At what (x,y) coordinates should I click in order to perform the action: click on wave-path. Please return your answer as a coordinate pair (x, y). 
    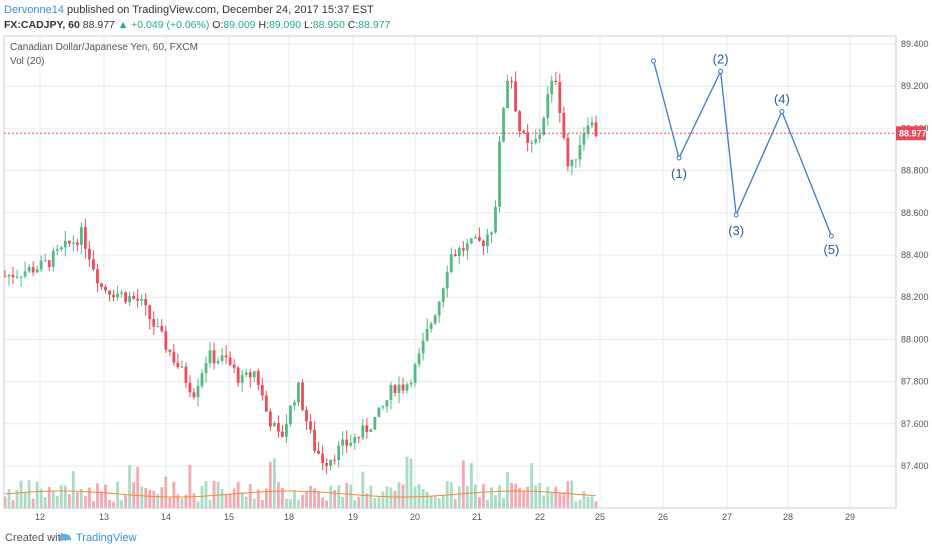
    Looking at the image, I should click on (742, 148).